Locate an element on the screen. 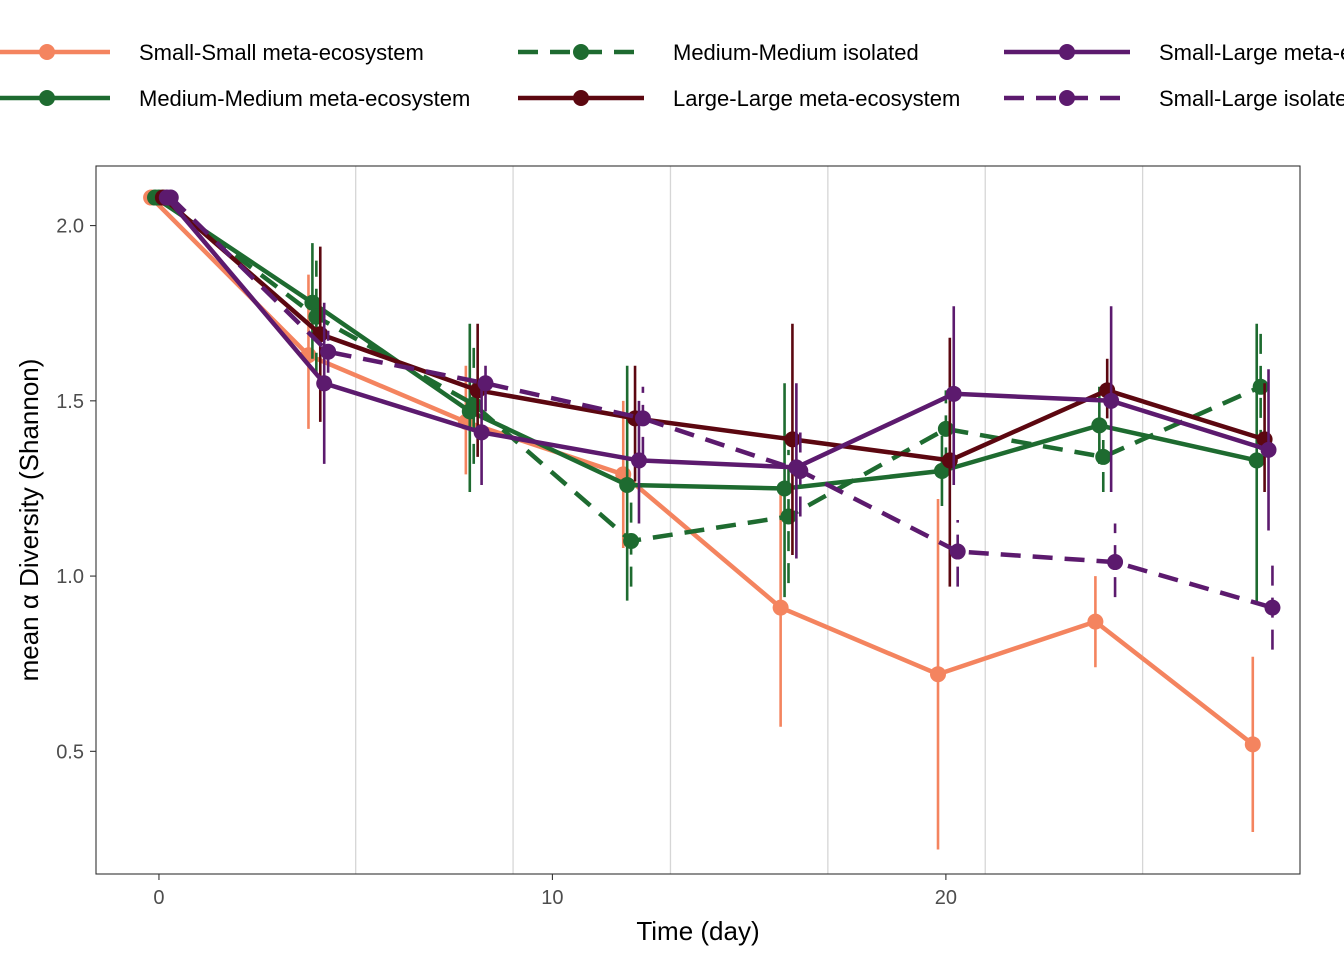 This screenshot has height=960, width=1344. y-tick-label: 1.0 is located at coordinates (70, 577).